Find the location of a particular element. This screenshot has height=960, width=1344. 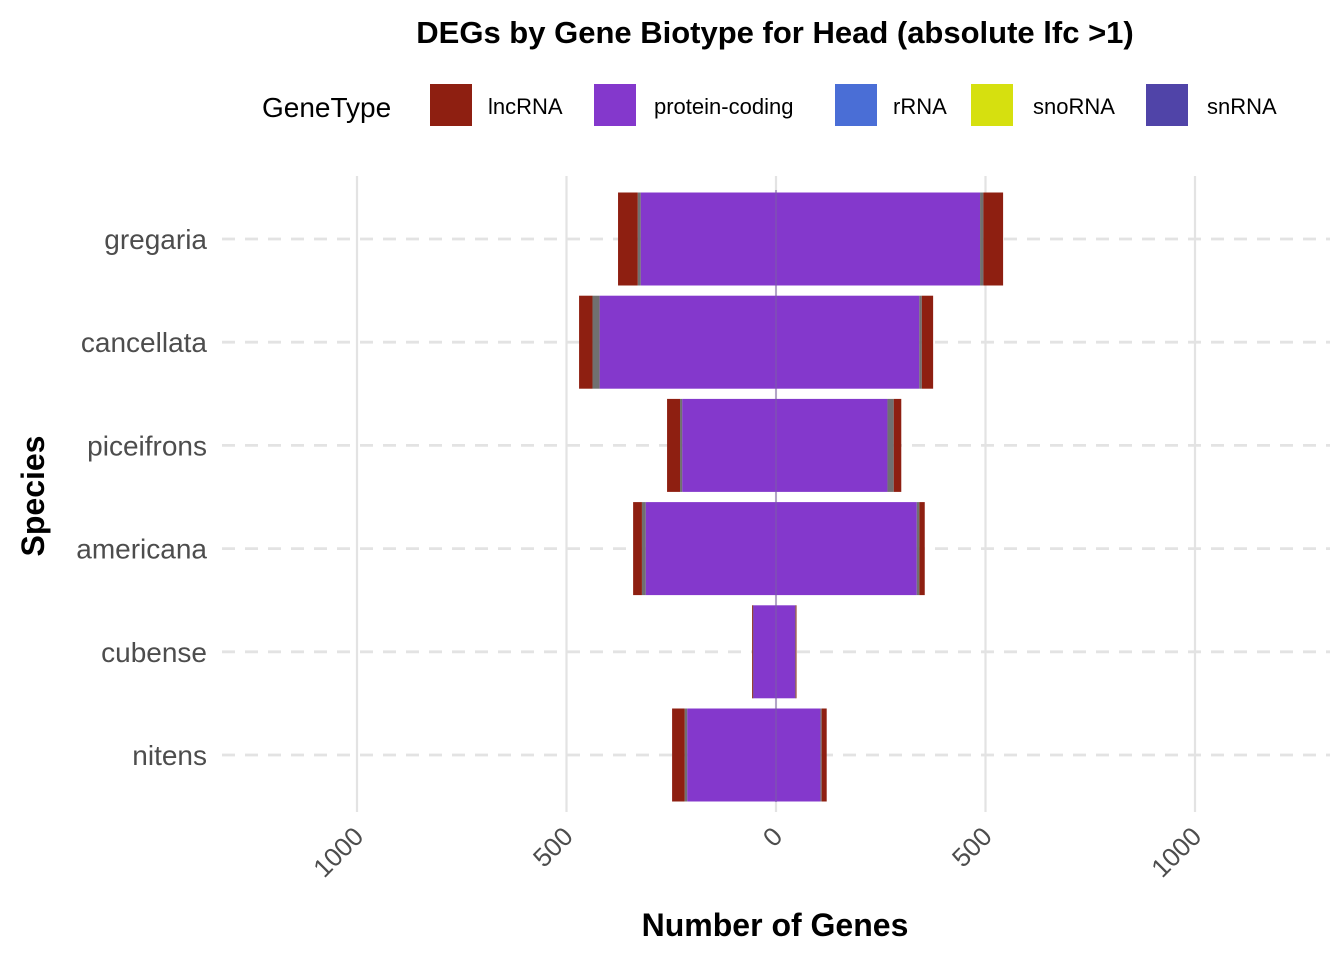

y-tick-label: gregaria is located at coordinates (155, 239).